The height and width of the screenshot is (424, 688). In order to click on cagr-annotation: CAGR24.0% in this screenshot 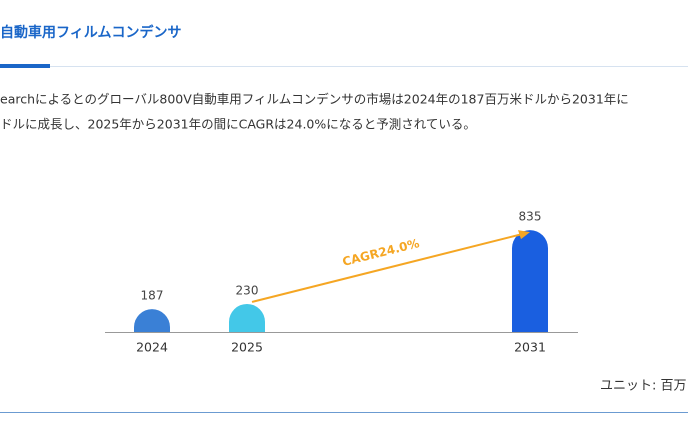, I will do `click(381, 252)`.